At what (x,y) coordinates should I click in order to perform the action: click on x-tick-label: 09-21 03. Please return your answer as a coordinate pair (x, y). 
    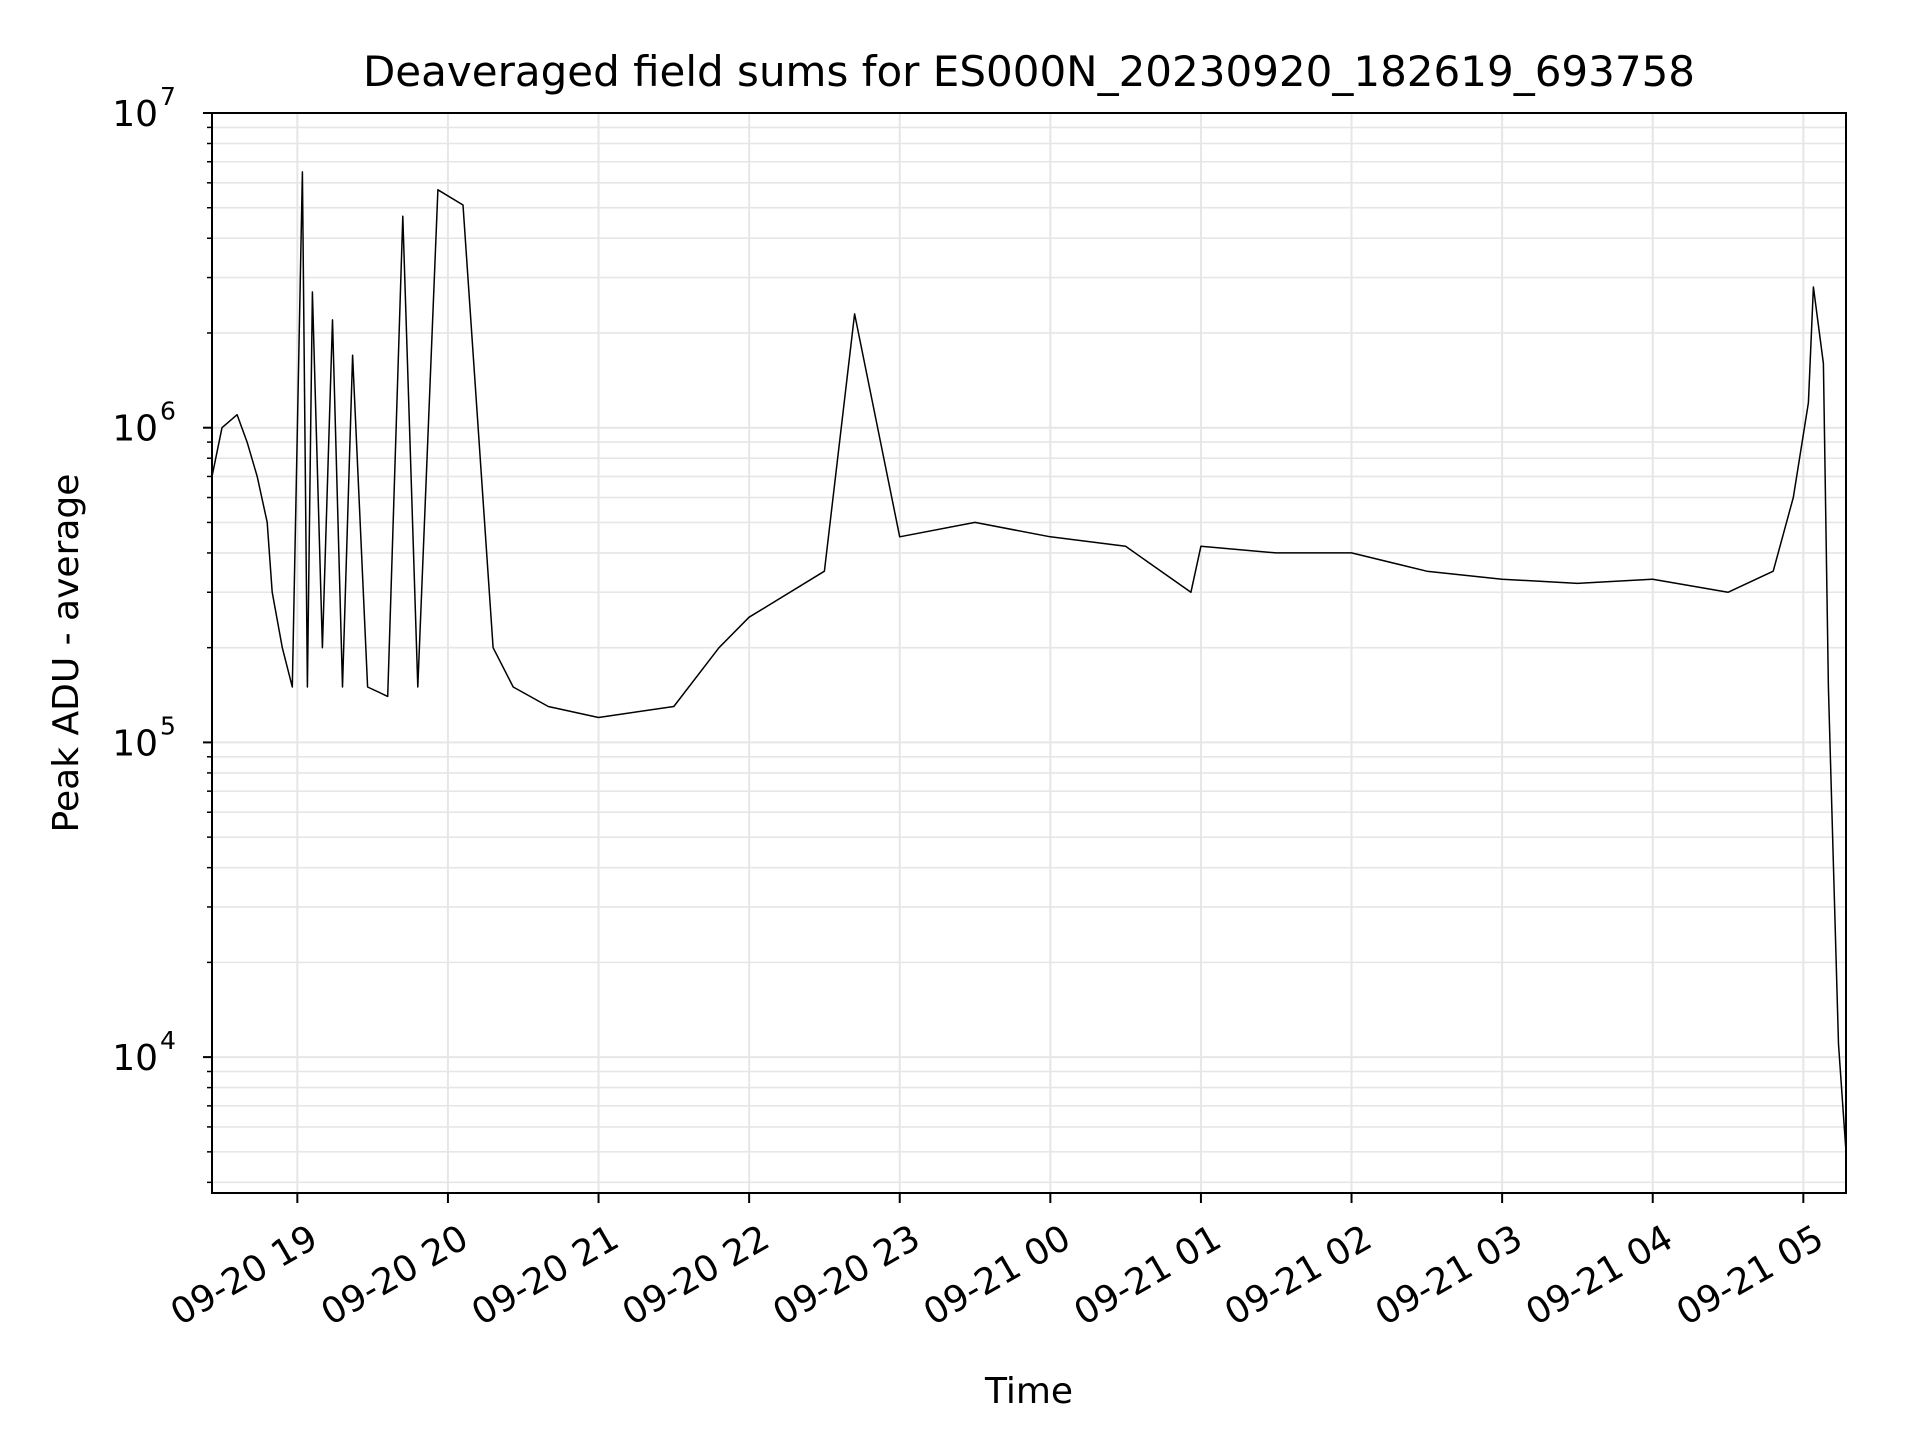
    Looking at the image, I should click on (1449, 1275).